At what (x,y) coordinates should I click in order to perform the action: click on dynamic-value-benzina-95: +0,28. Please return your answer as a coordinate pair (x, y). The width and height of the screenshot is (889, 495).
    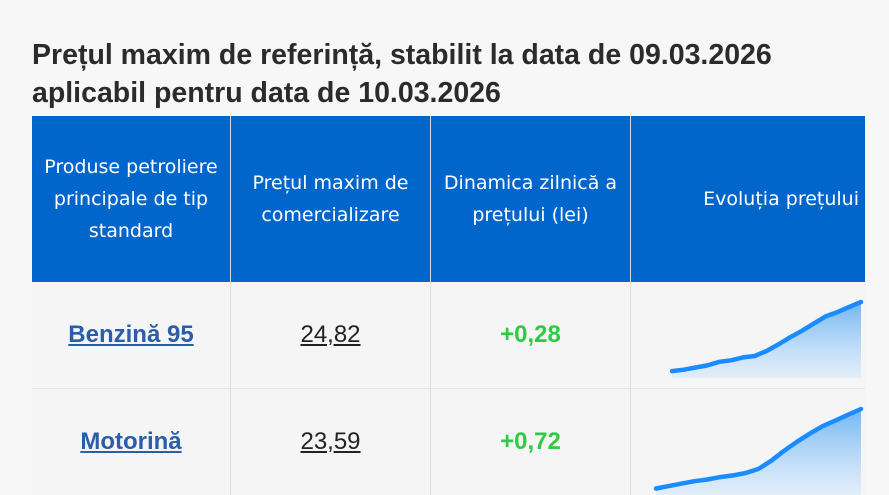
    Looking at the image, I should click on (530, 334).